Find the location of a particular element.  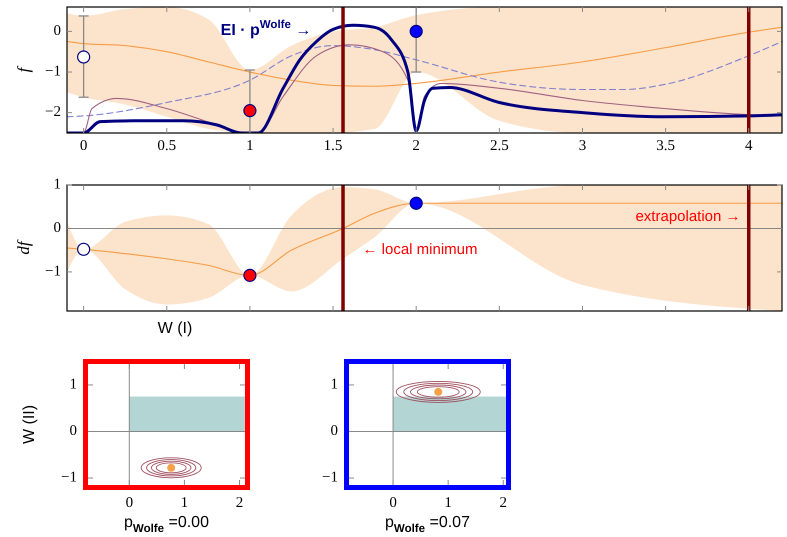

y-axis-title: W (II) is located at coordinates (29, 424).